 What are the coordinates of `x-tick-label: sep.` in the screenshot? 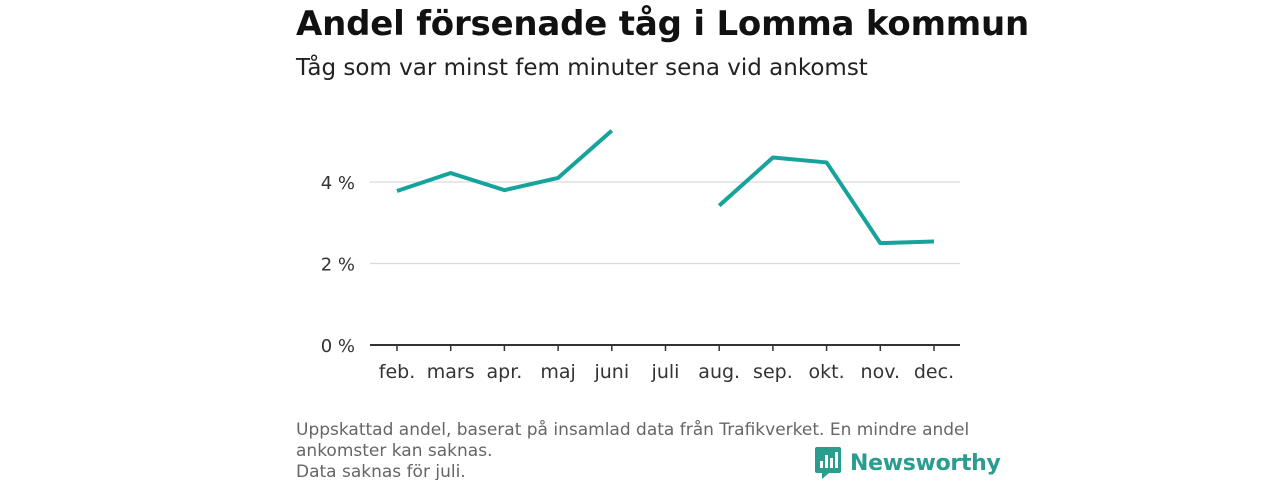 It's located at (773, 372).